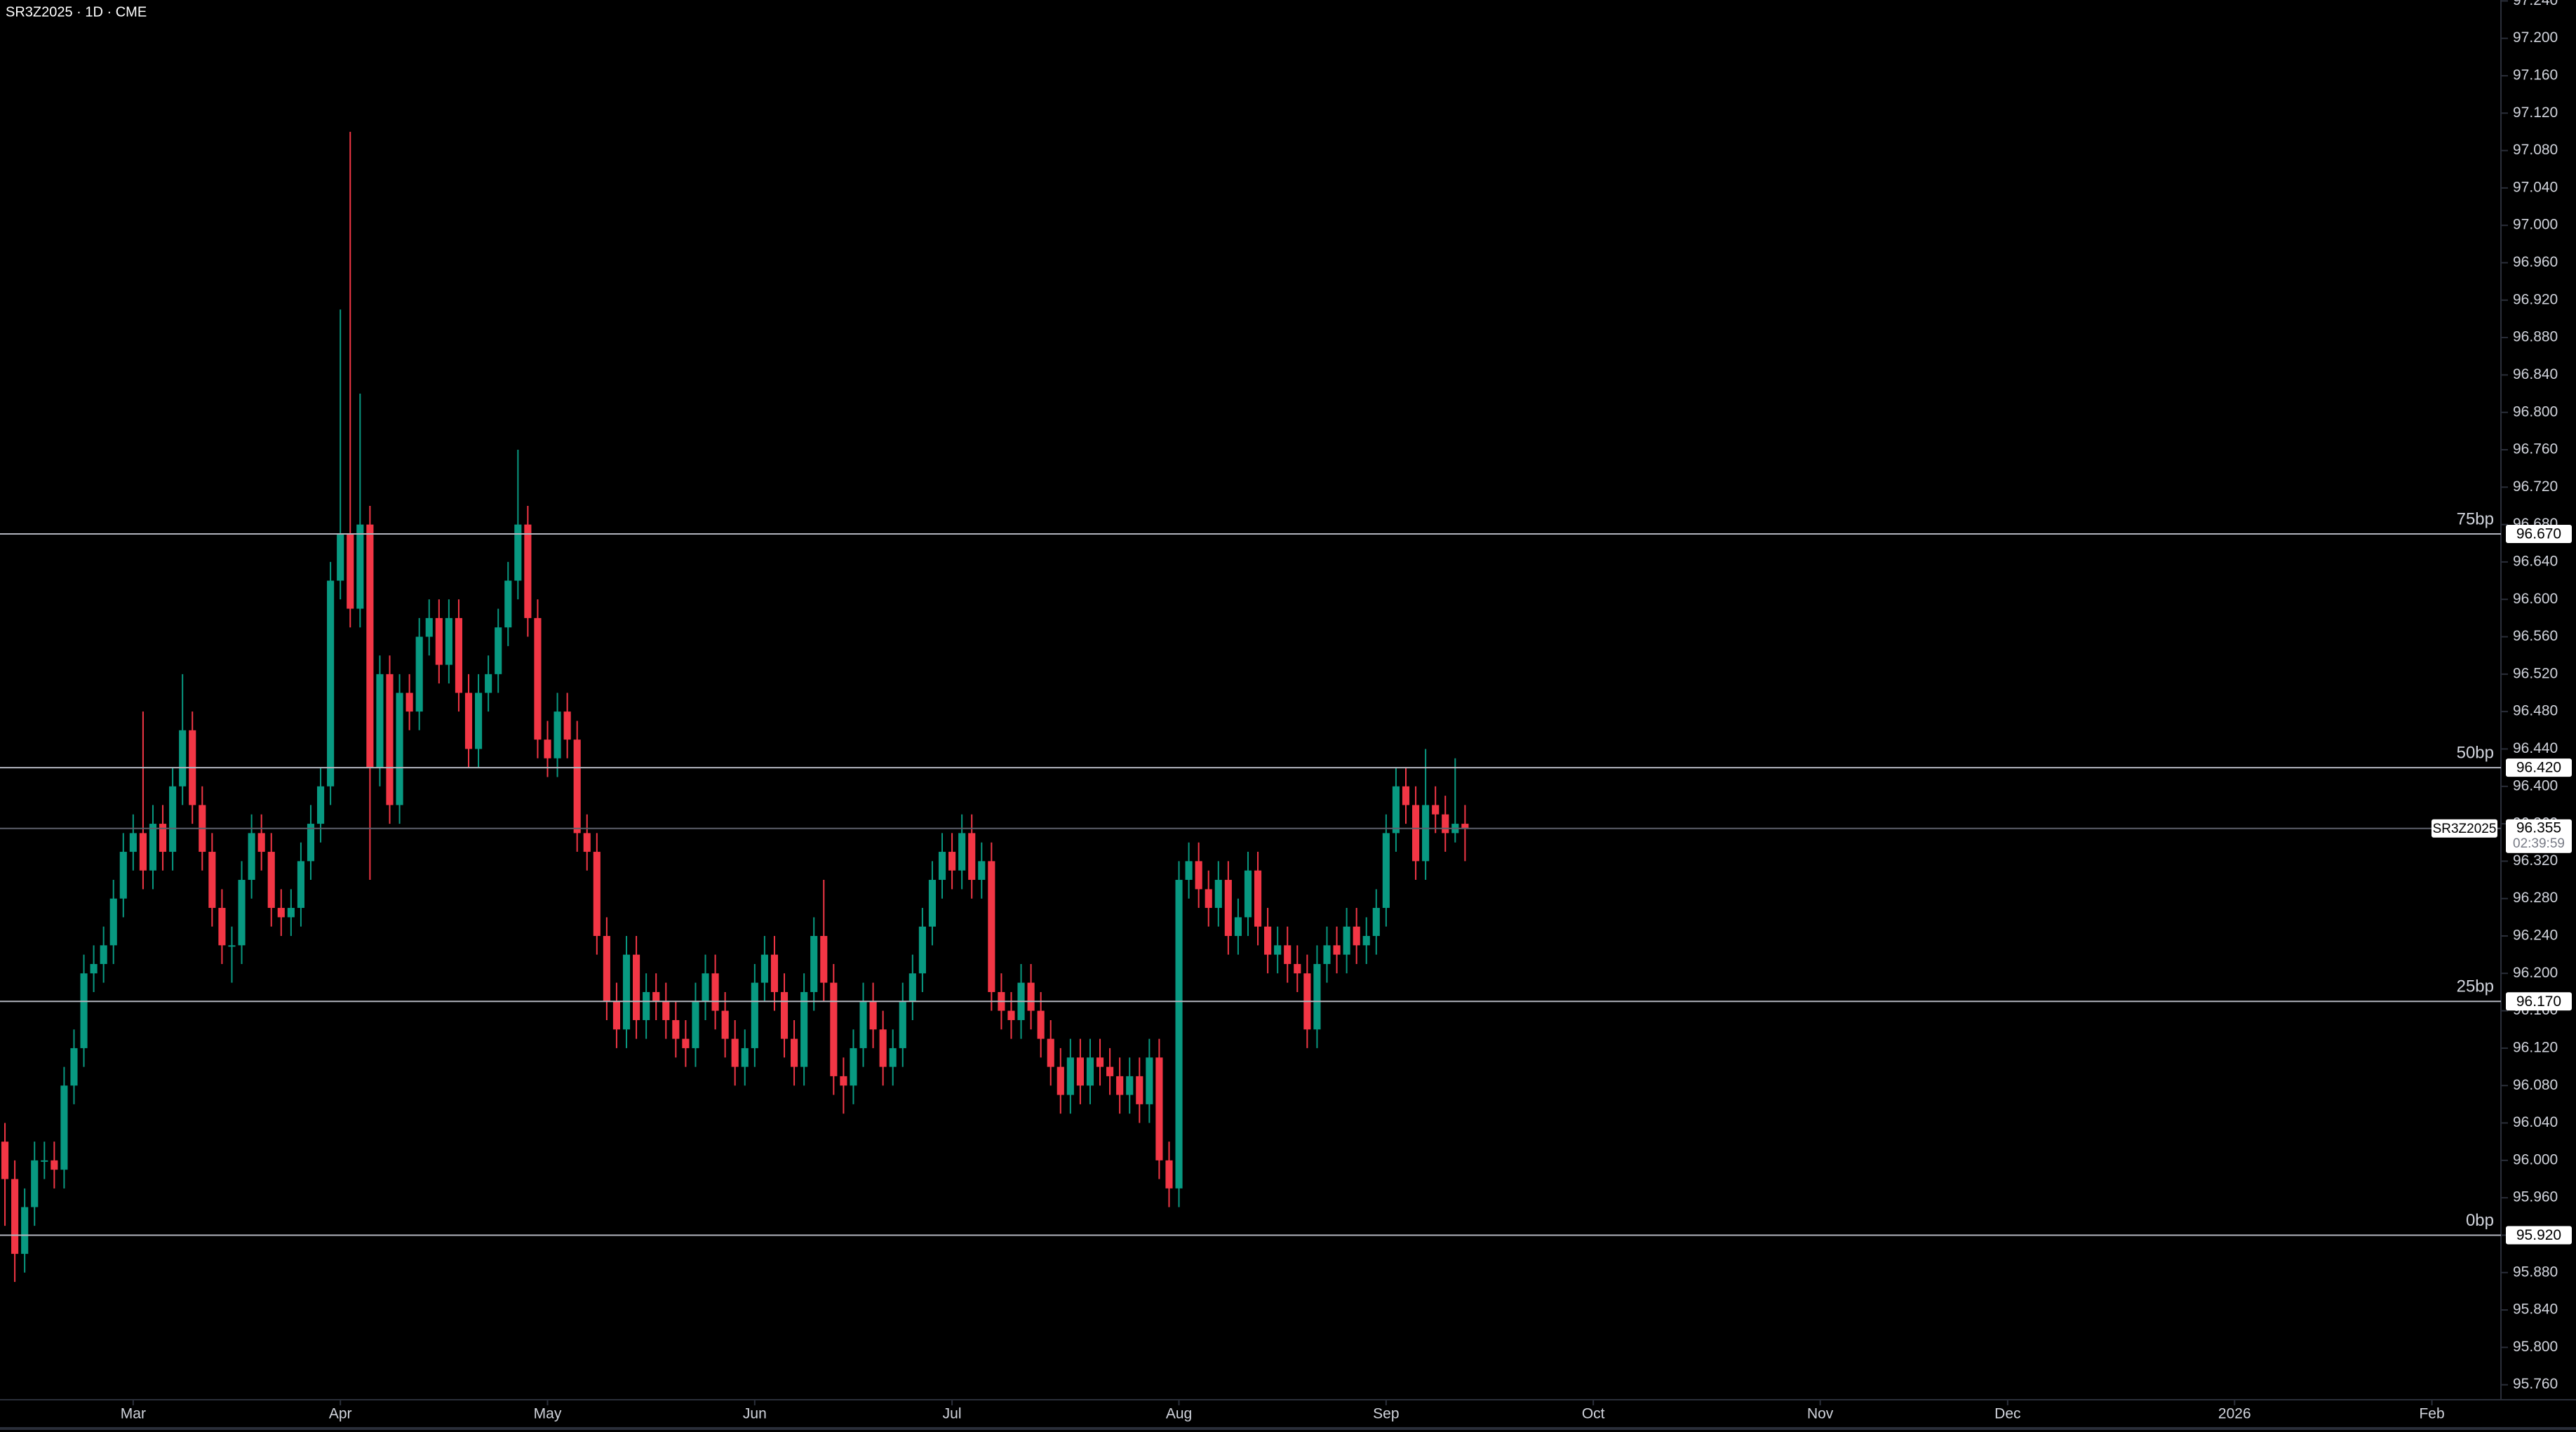 The width and height of the screenshot is (2576, 1432). Describe the element at coordinates (2535, 785) in the screenshot. I see `y-tick-label: 96.400` at that location.